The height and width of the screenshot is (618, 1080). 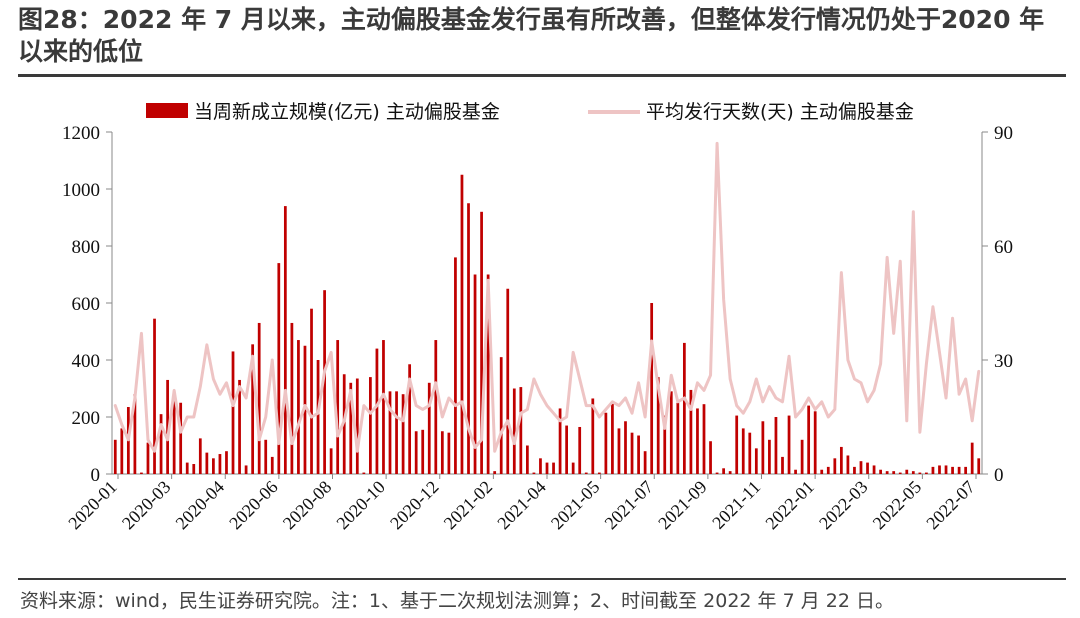 I want to click on x-tick-label: 2022-05, so click(x=897, y=505).